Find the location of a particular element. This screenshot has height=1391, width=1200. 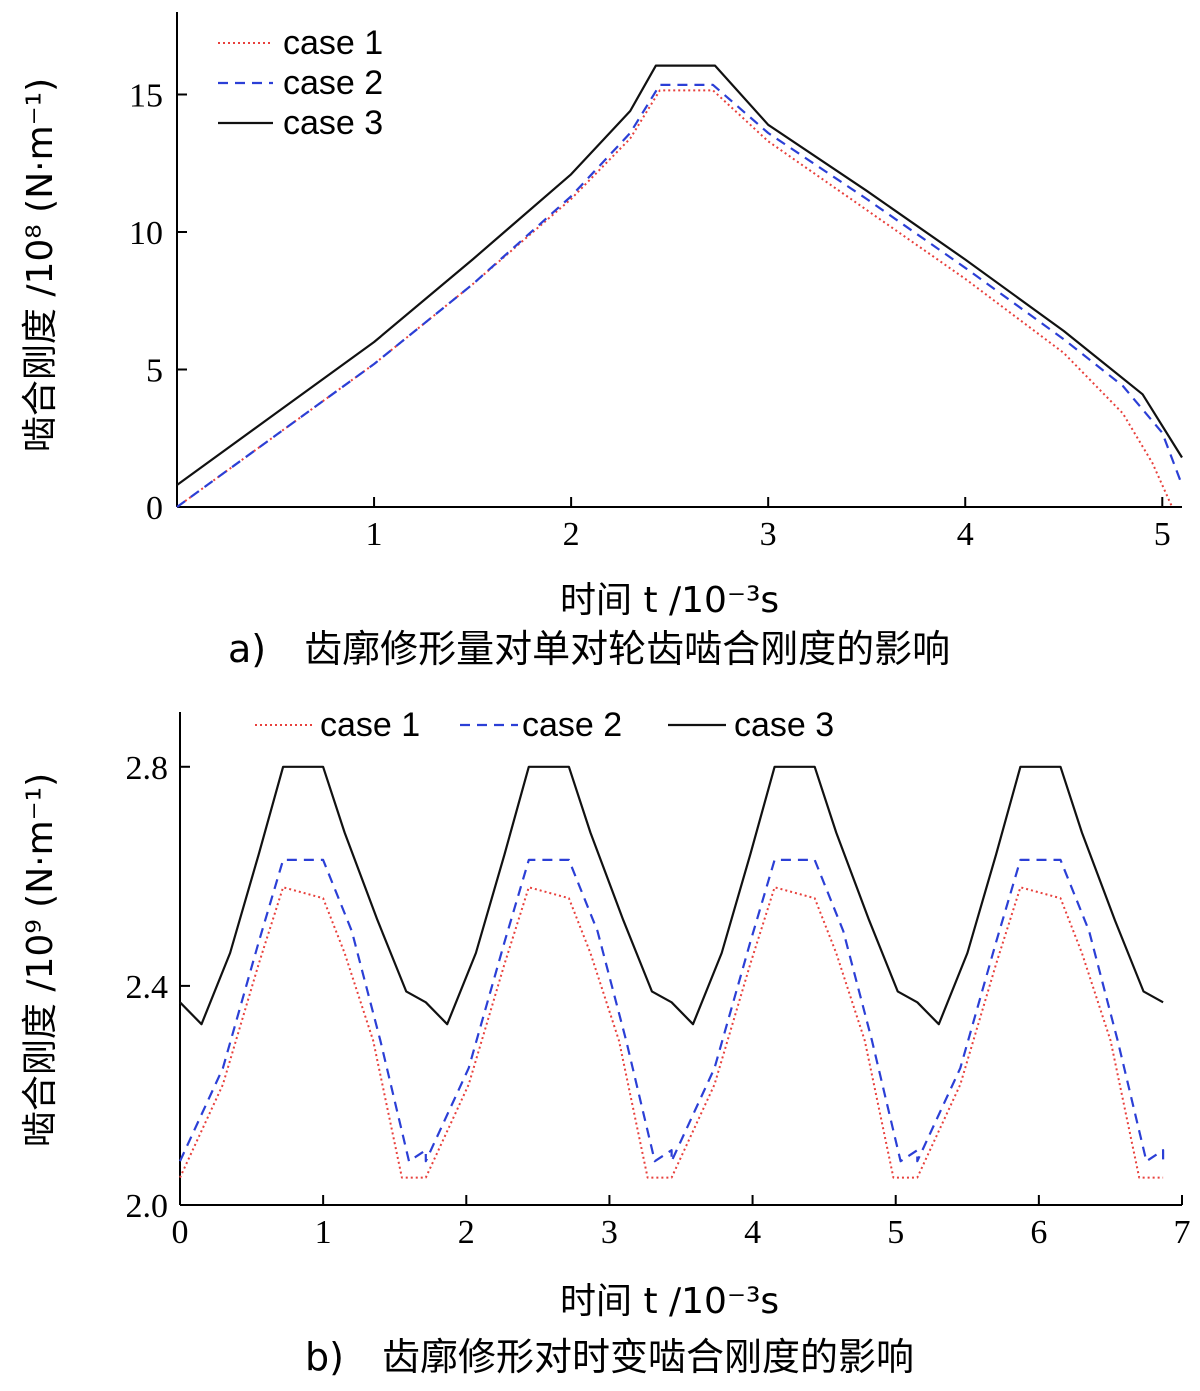

y-axis-title: 啮合刚度 /10⁸ (N·m⁻¹) is located at coordinates (40, 265).